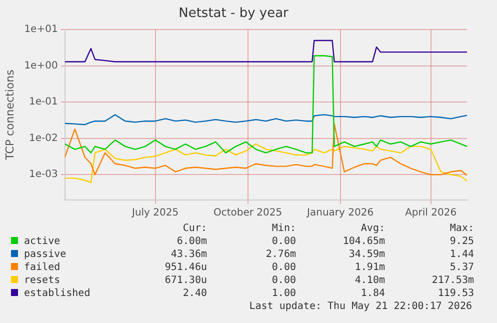 This screenshot has height=323, width=497. What do you see at coordinates (41, 66) in the screenshot?
I see `y-tick-label: 1e+00` at bounding box center [41, 66].